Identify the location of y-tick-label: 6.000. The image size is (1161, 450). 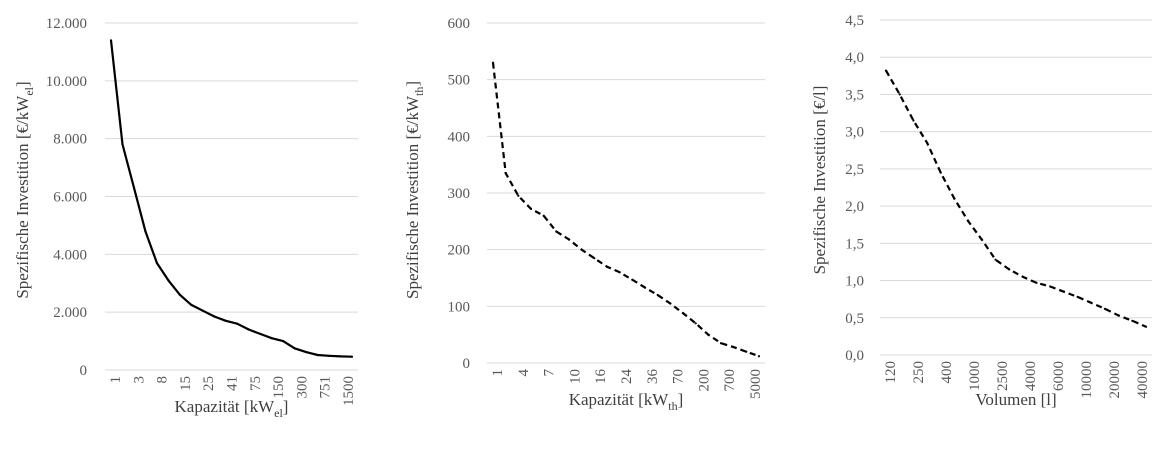
(70, 198).